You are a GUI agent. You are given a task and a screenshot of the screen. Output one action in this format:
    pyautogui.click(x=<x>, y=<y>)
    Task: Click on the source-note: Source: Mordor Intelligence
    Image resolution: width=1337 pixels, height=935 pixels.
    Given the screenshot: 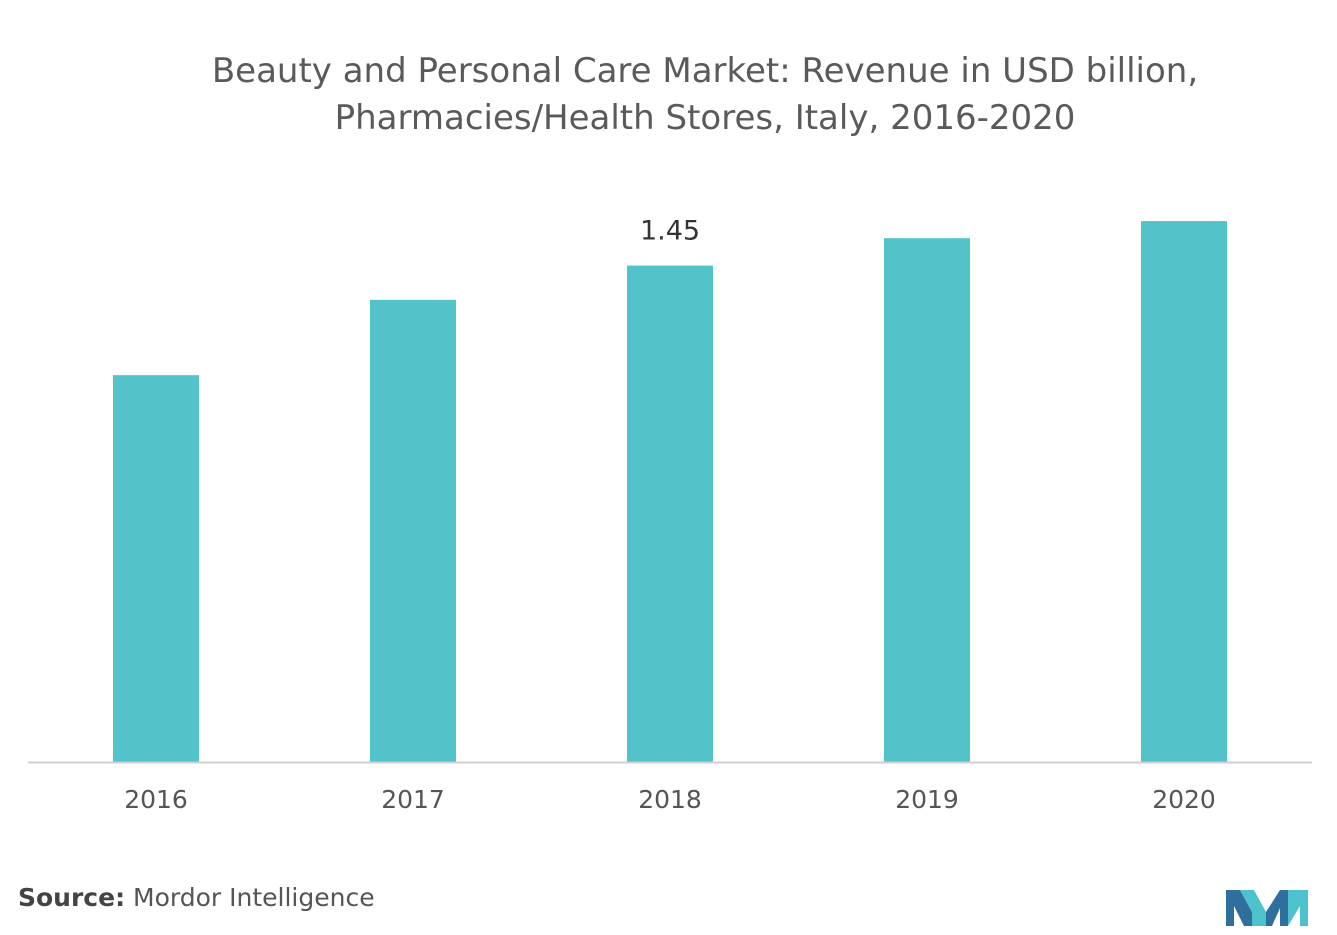 What is the action you would take?
    pyautogui.click(x=196, y=897)
    